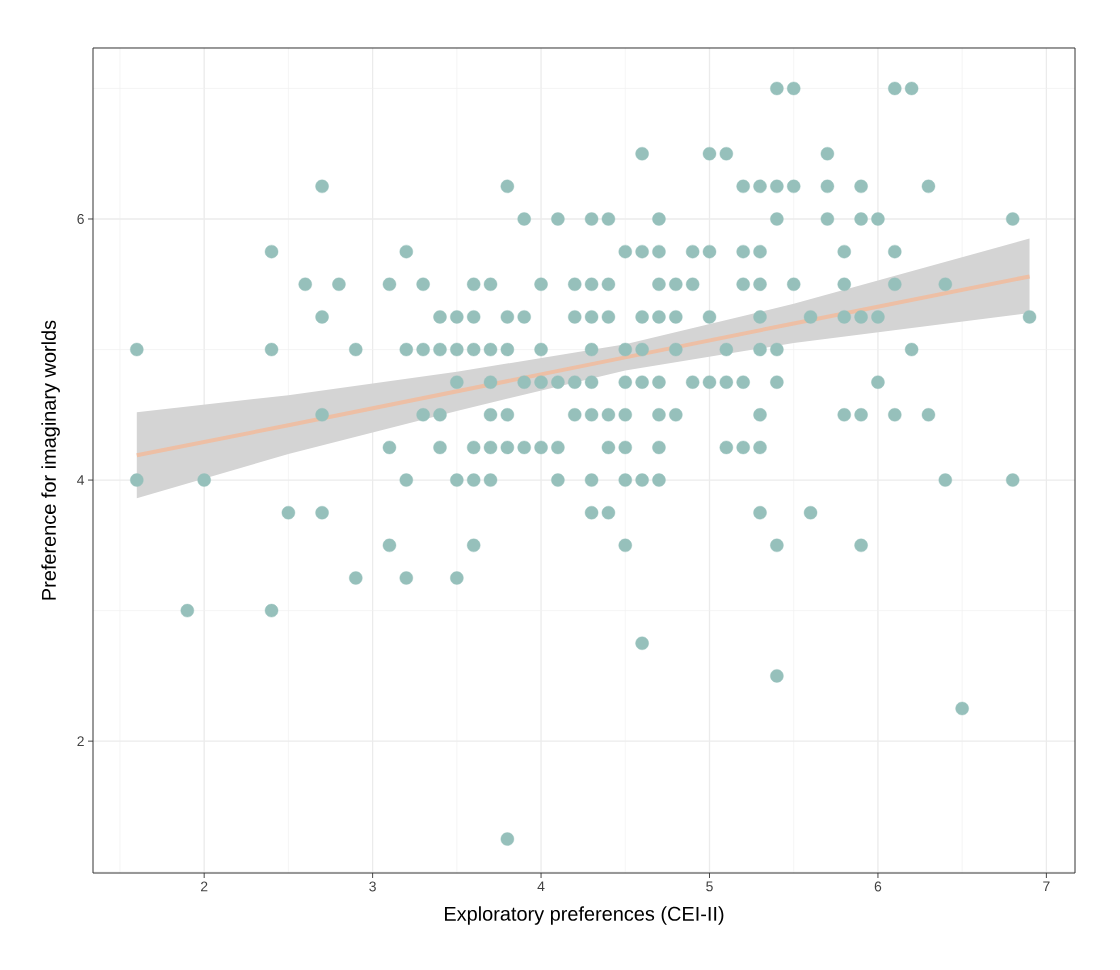  What do you see at coordinates (372, 886) in the screenshot?
I see `x-tick-label: 3` at bounding box center [372, 886].